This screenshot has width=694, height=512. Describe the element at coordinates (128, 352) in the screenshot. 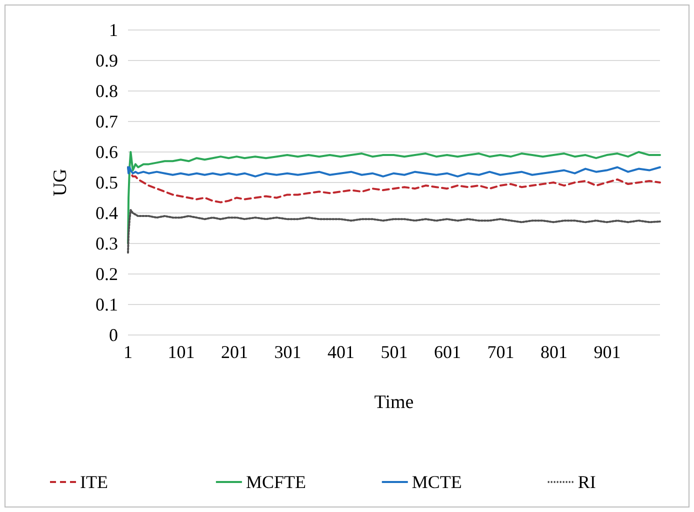

I see `x-tick-label: 1` at that location.